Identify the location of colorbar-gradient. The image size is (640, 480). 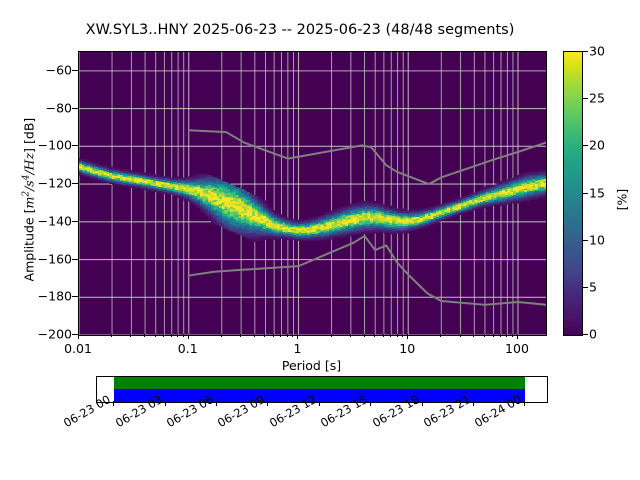
(573, 193).